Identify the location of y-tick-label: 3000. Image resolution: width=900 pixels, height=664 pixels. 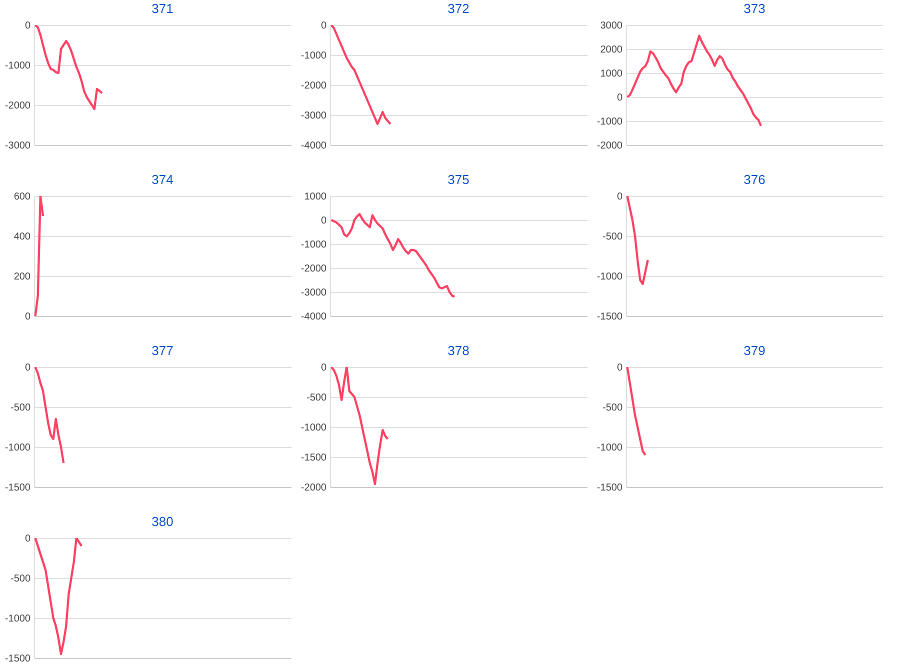
(611, 26).